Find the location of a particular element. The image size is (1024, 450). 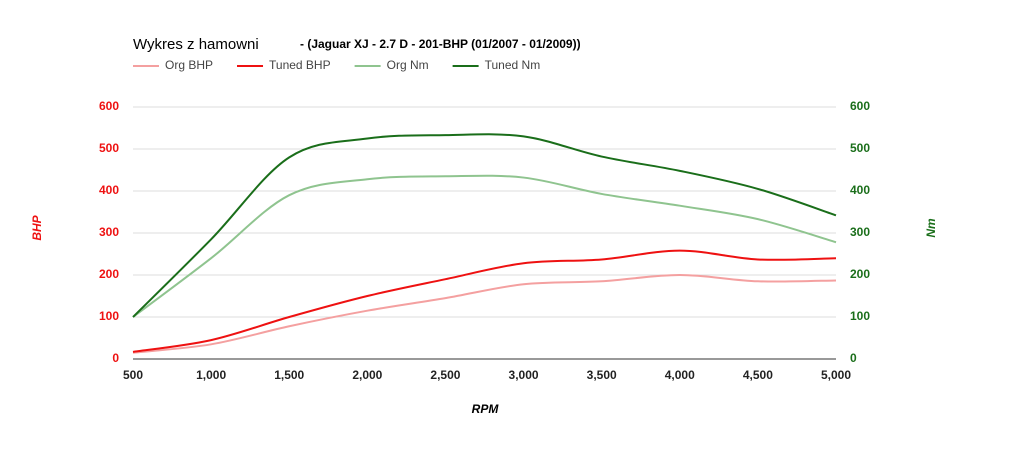

y-tick-label: 300 is located at coordinates (109, 232).